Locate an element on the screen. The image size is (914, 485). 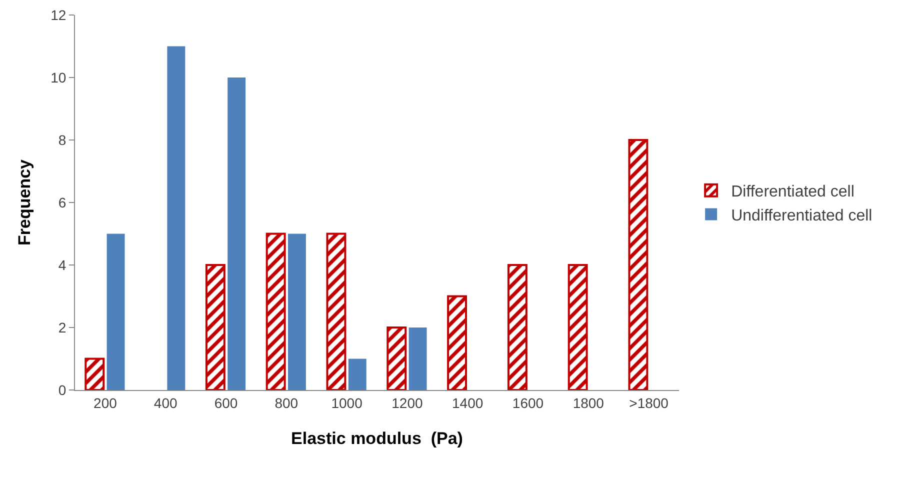
x-tick-label: 1800 is located at coordinates (588, 402).